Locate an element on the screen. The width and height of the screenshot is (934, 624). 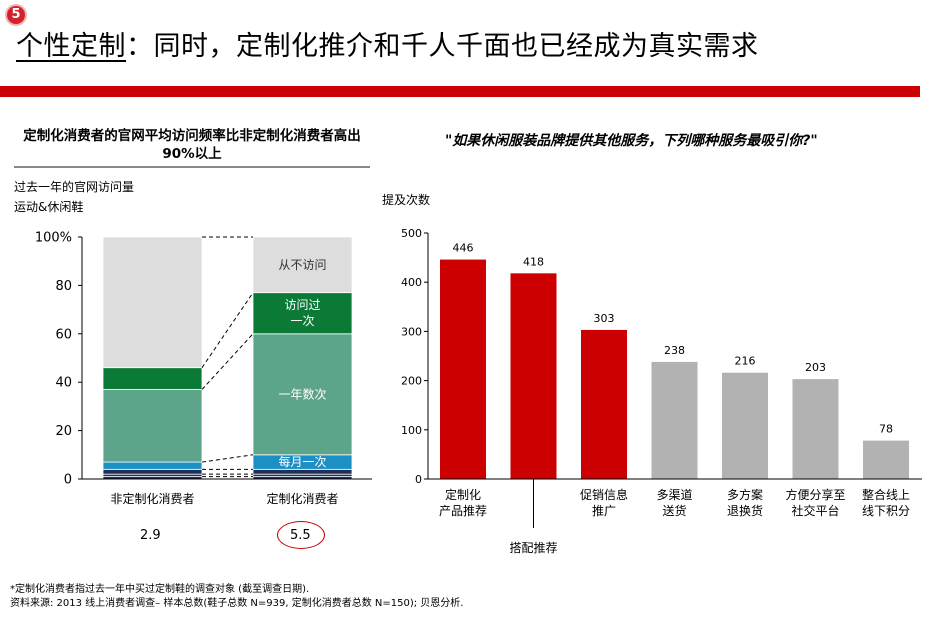
left-subtitle-category: 运动&休闲鞋 is located at coordinates (49, 207).